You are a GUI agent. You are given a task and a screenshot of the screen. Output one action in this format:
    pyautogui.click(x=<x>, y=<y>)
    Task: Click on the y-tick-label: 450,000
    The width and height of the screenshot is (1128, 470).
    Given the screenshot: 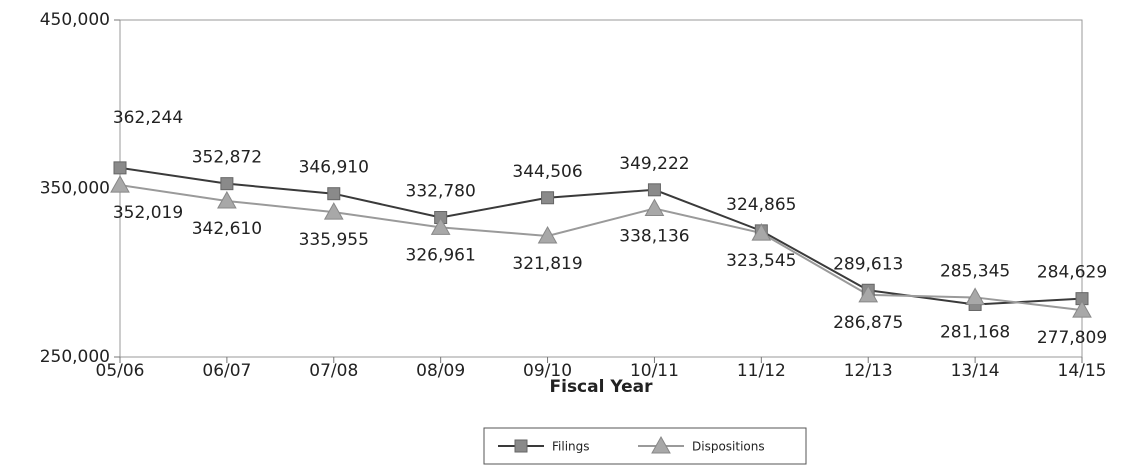 What is the action you would take?
    pyautogui.click(x=75, y=20)
    